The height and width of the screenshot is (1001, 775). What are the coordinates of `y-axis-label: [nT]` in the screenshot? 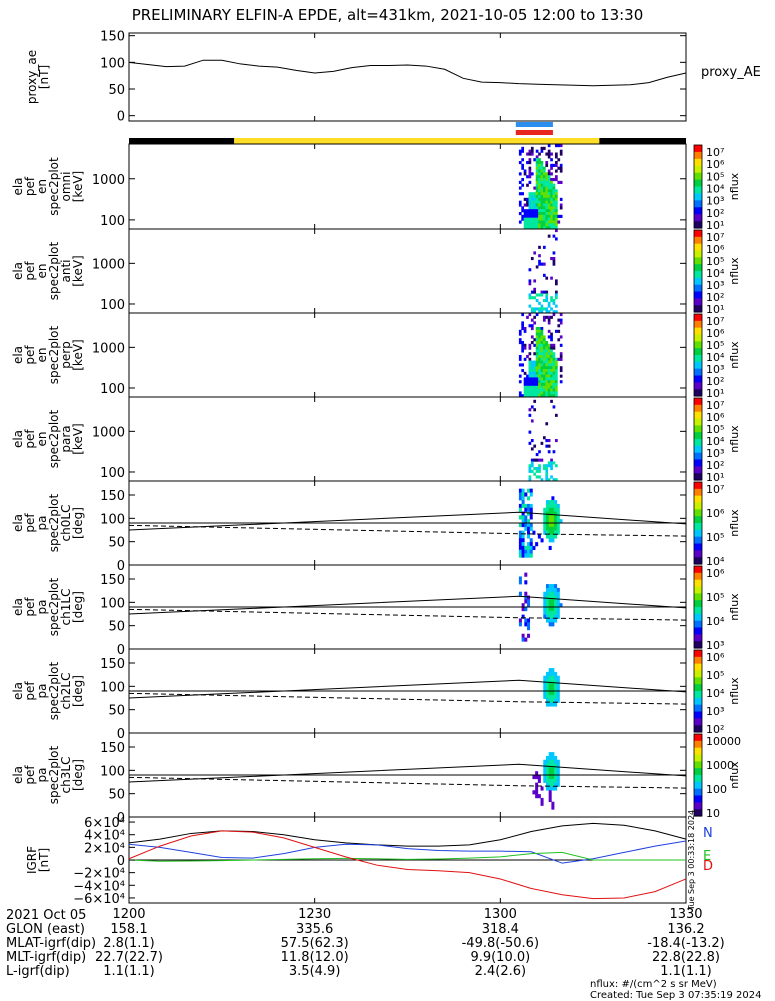 It's located at (44, 860).